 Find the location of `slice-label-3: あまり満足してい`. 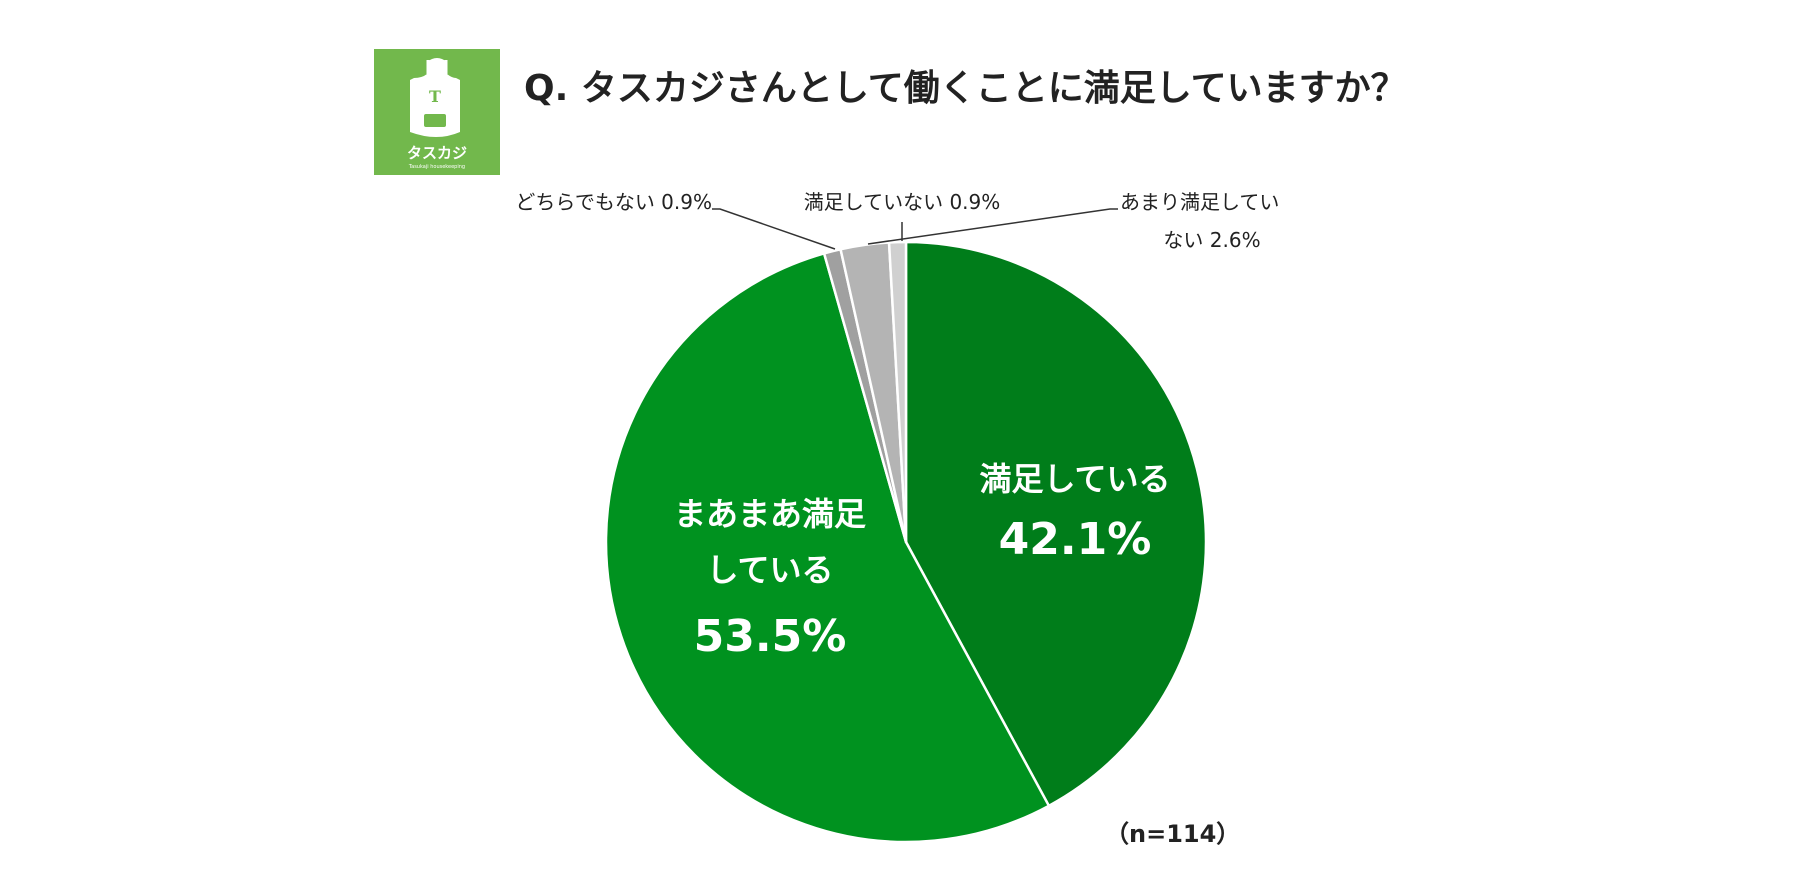

slice-label-3: あまり満足してい is located at coordinates (1199, 202).